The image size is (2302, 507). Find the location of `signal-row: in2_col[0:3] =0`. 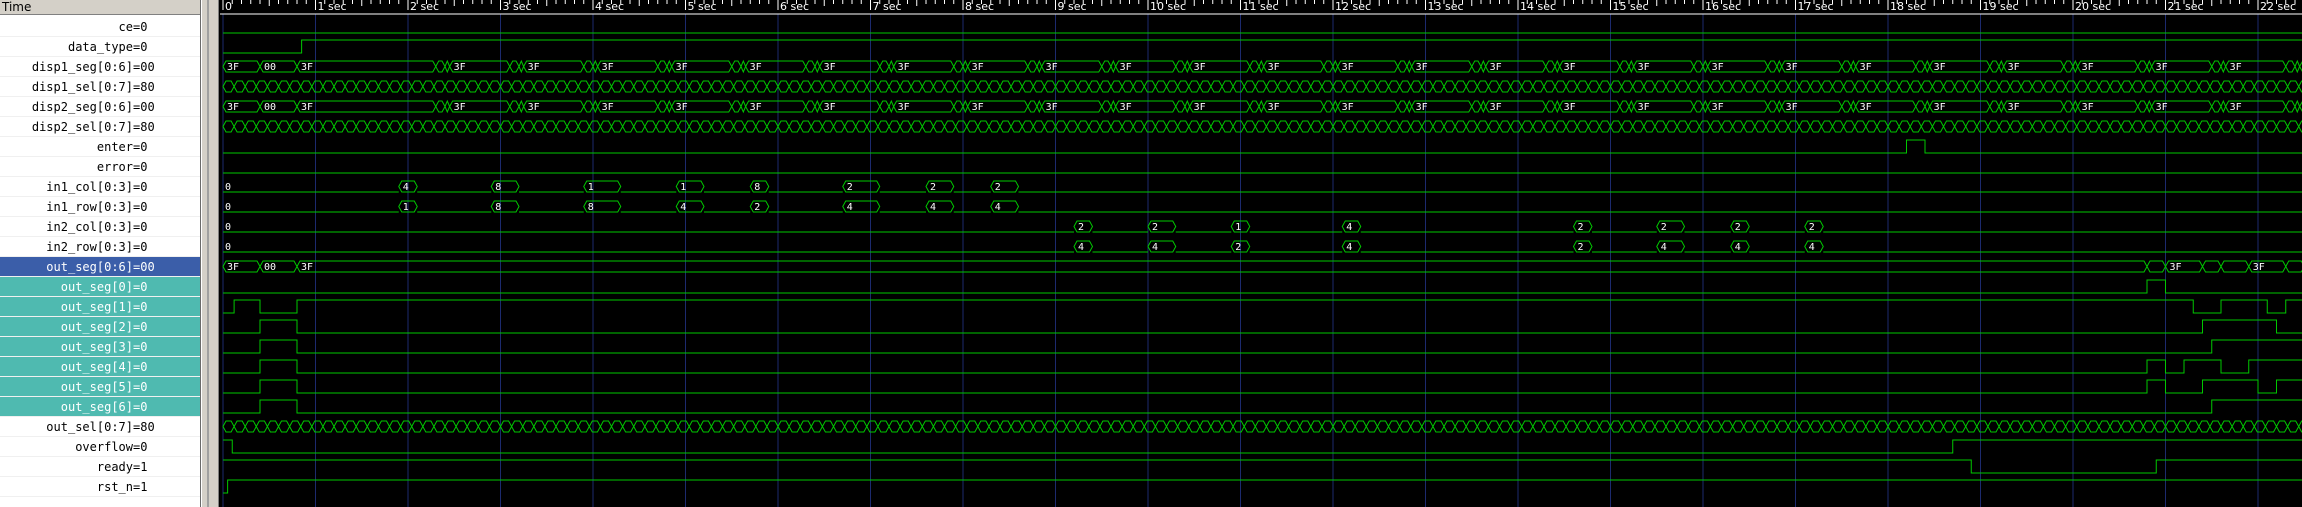

signal-row: in2_col[0:3] =0 is located at coordinates (100, 227).